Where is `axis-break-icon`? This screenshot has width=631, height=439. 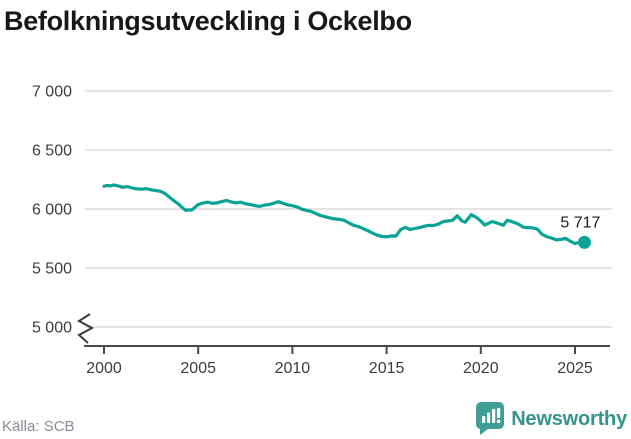
axis-break-icon is located at coordinates (86, 328).